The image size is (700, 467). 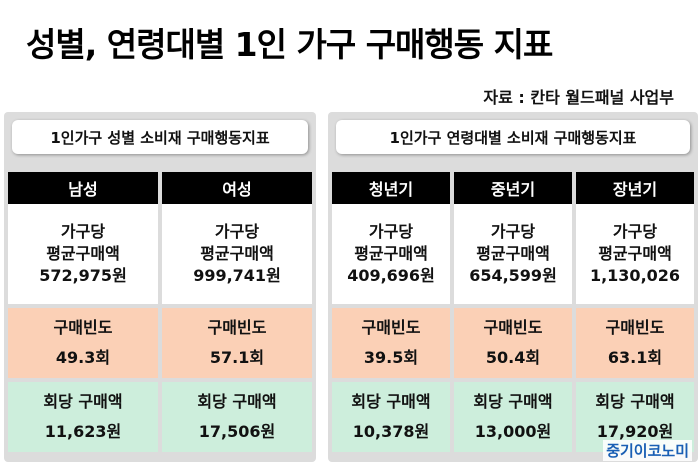 I want to click on avg-purchase-cell: 가구당 평균구매액 572,975원, so click(x=83, y=254).